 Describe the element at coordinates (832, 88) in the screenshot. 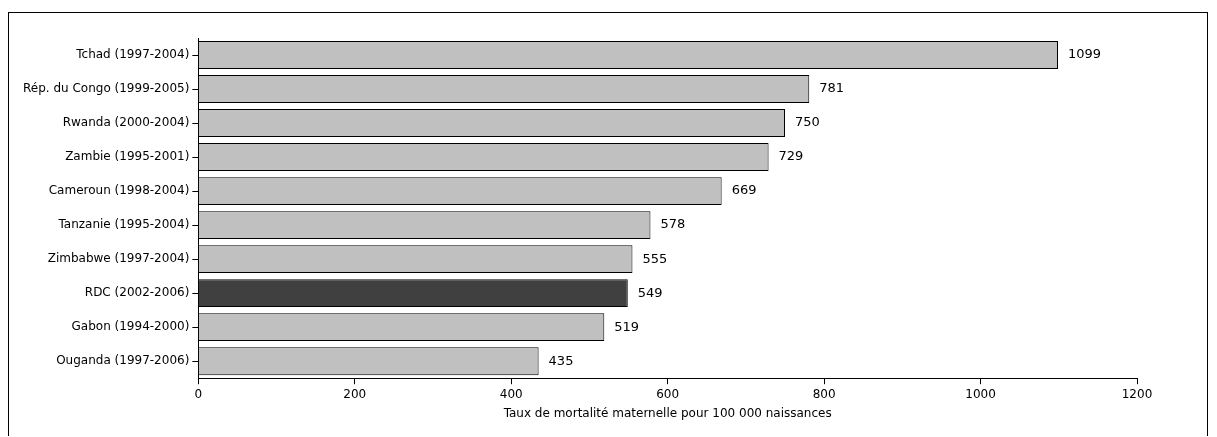

I see `data-label: 781` at that location.